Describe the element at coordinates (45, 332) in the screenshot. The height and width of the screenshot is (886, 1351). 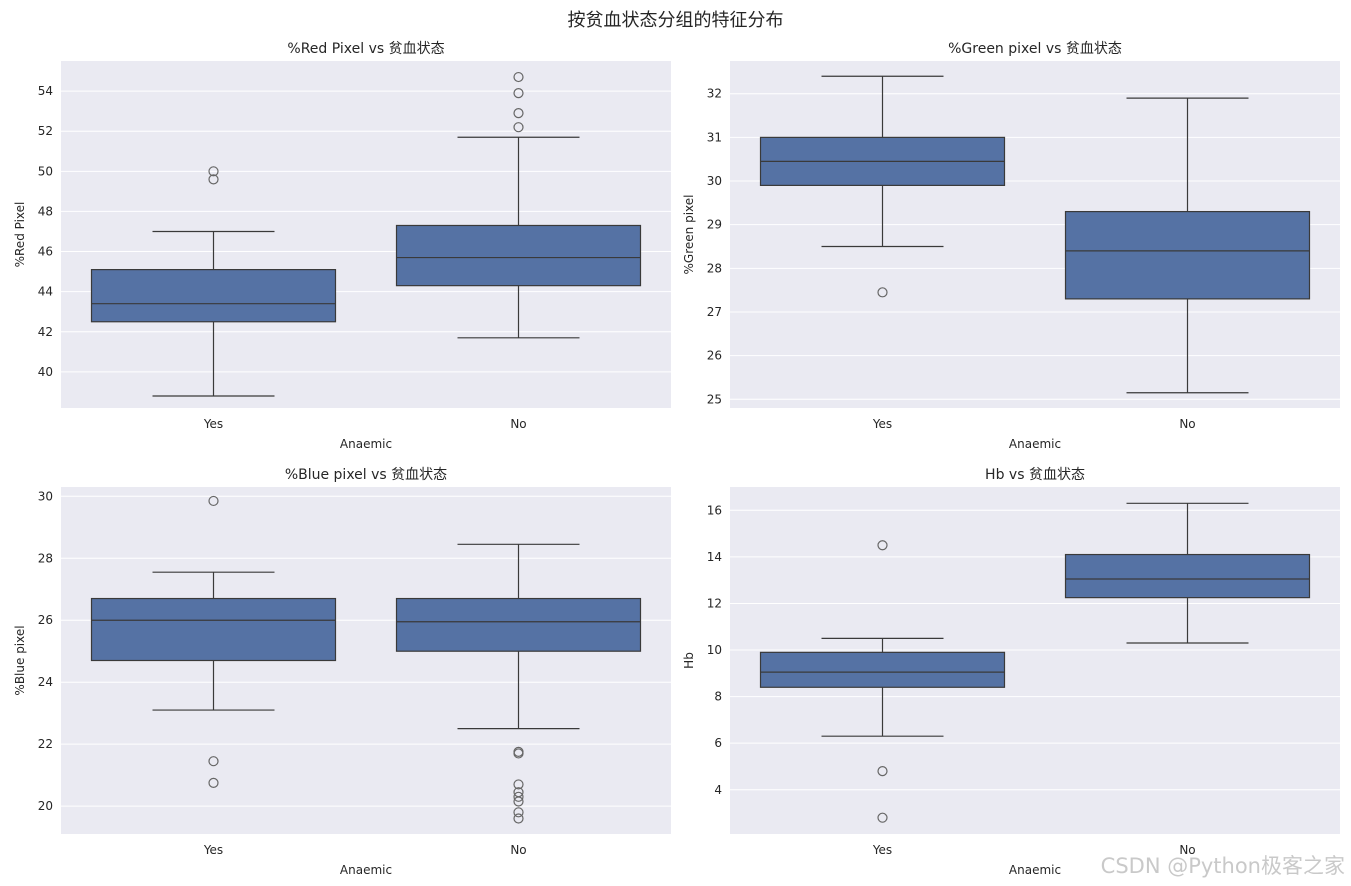
I see `y-tick-label: 42` at that location.